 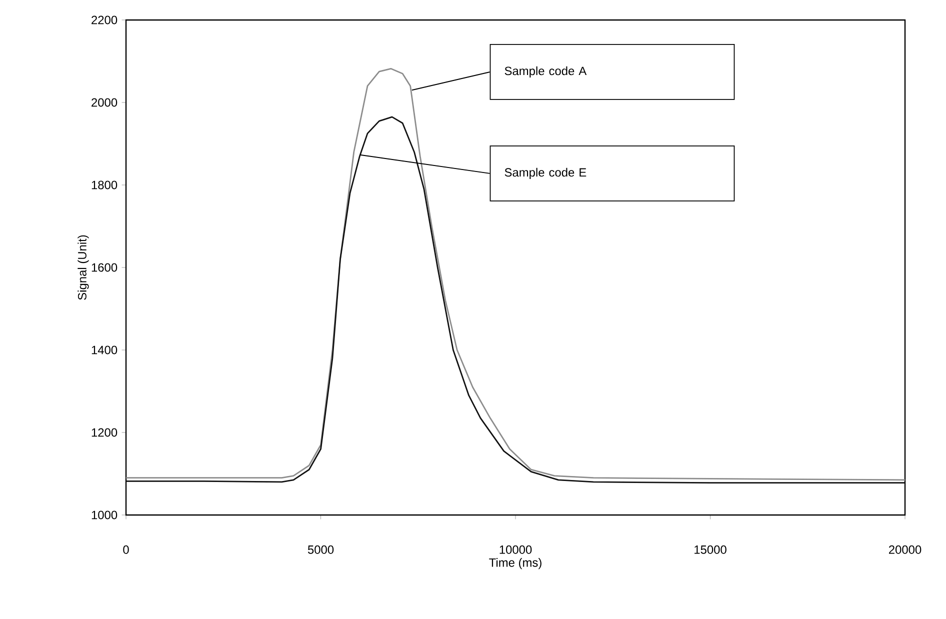 I want to click on y-tick-label: 1800, so click(x=105, y=185).